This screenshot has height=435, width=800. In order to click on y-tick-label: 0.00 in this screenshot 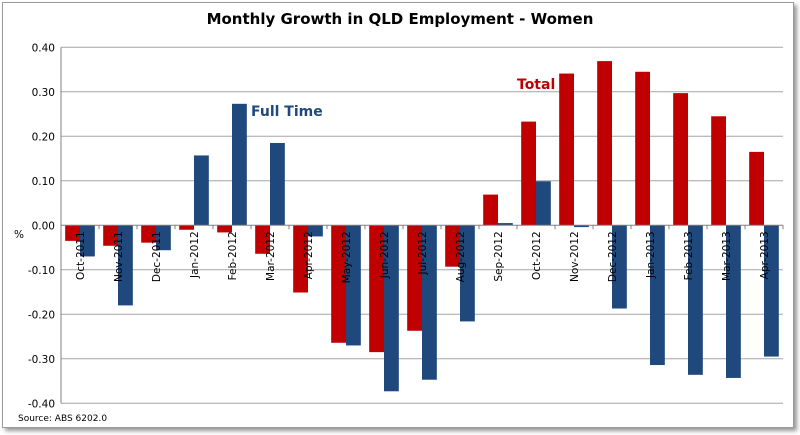, I will do `click(43, 226)`.